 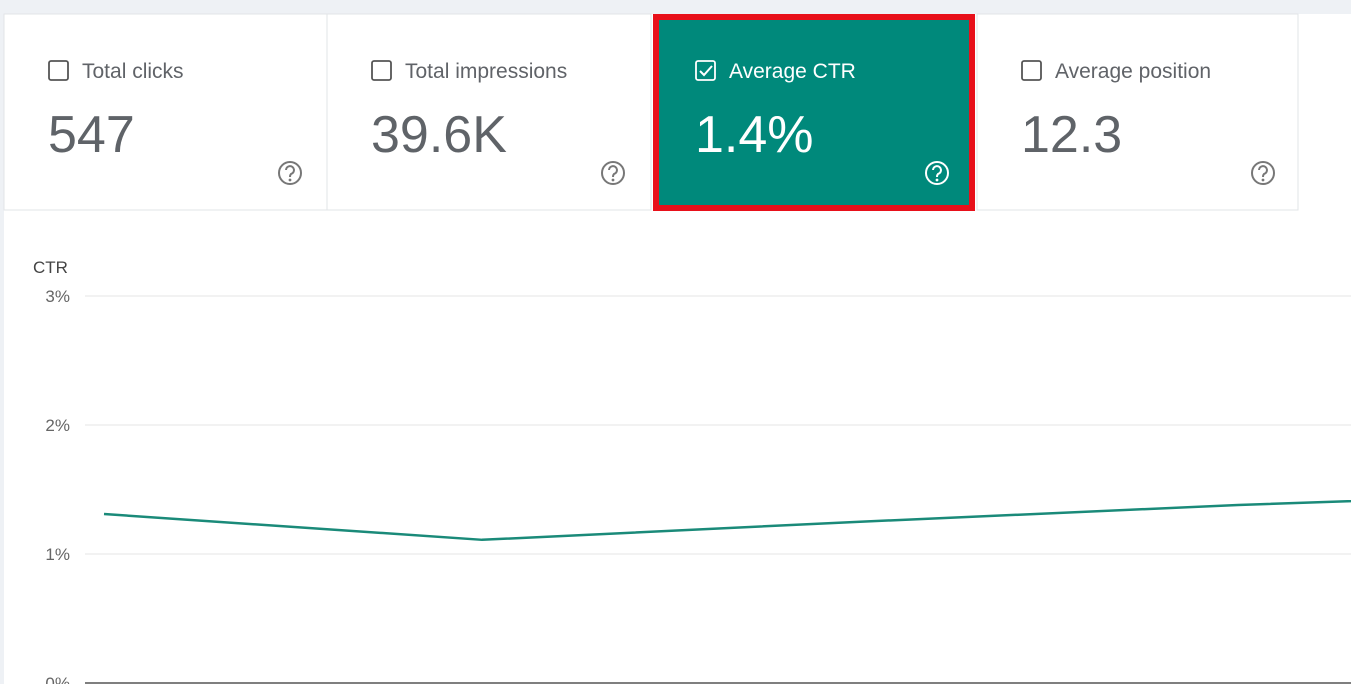 I want to click on metric-card: Total impressions 39.6K, so click(x=489, y=112).